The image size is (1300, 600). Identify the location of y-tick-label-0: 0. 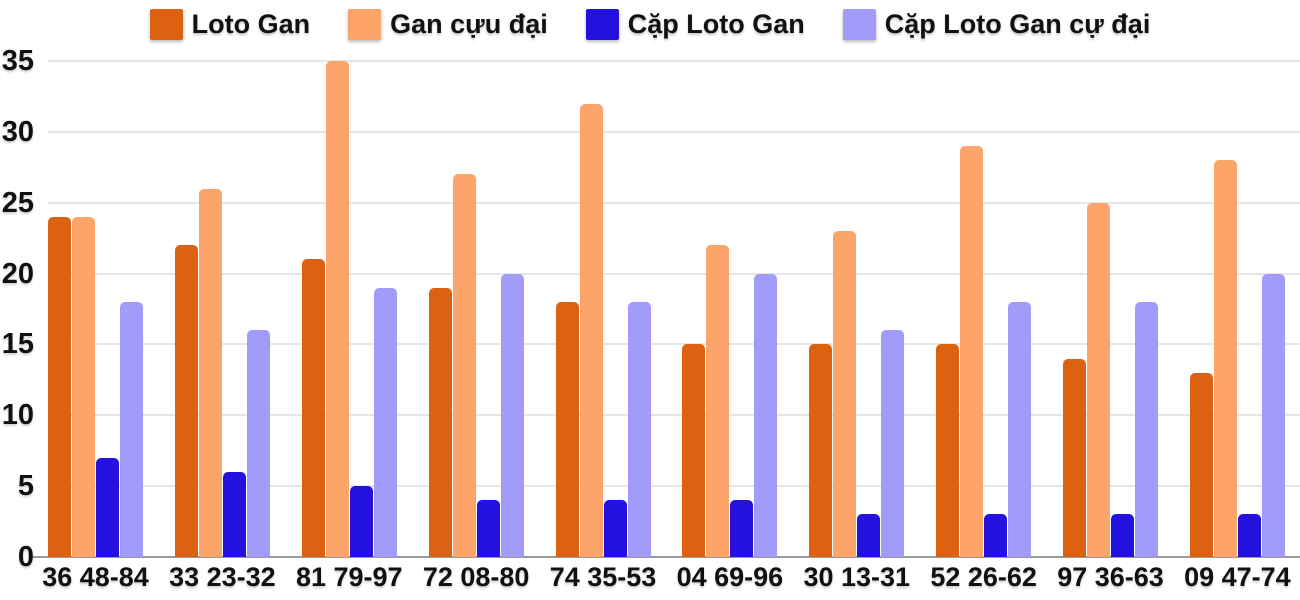
(25, 557).